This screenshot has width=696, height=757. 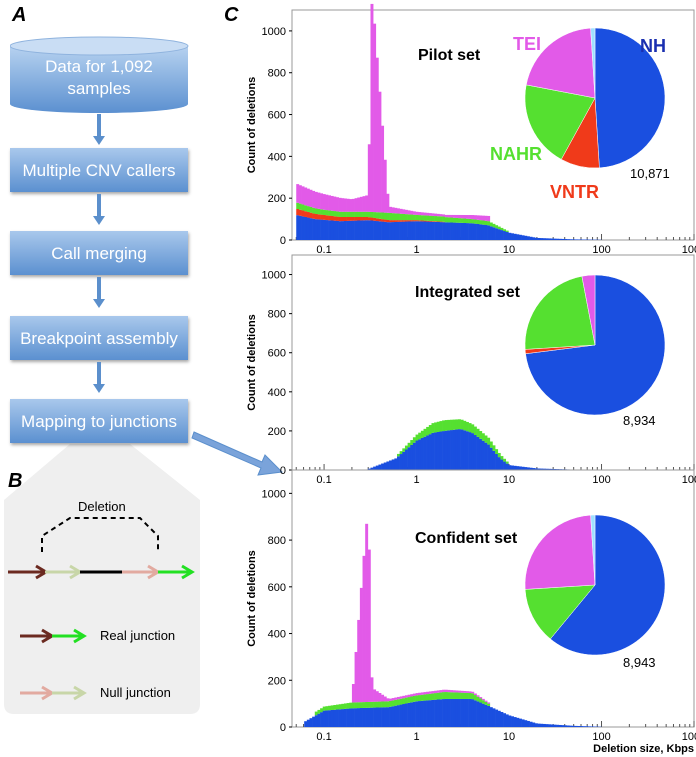 I want to click on y-tick-label: 200, so click(x=277, y=681).